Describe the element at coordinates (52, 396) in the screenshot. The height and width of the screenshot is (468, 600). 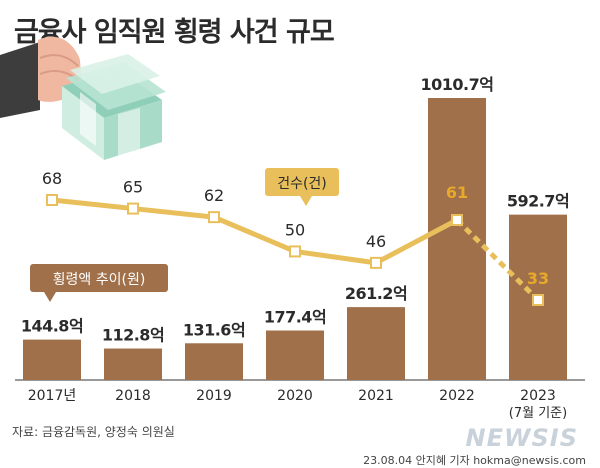
I see `x-tick-label-0: 2017년` at that location.